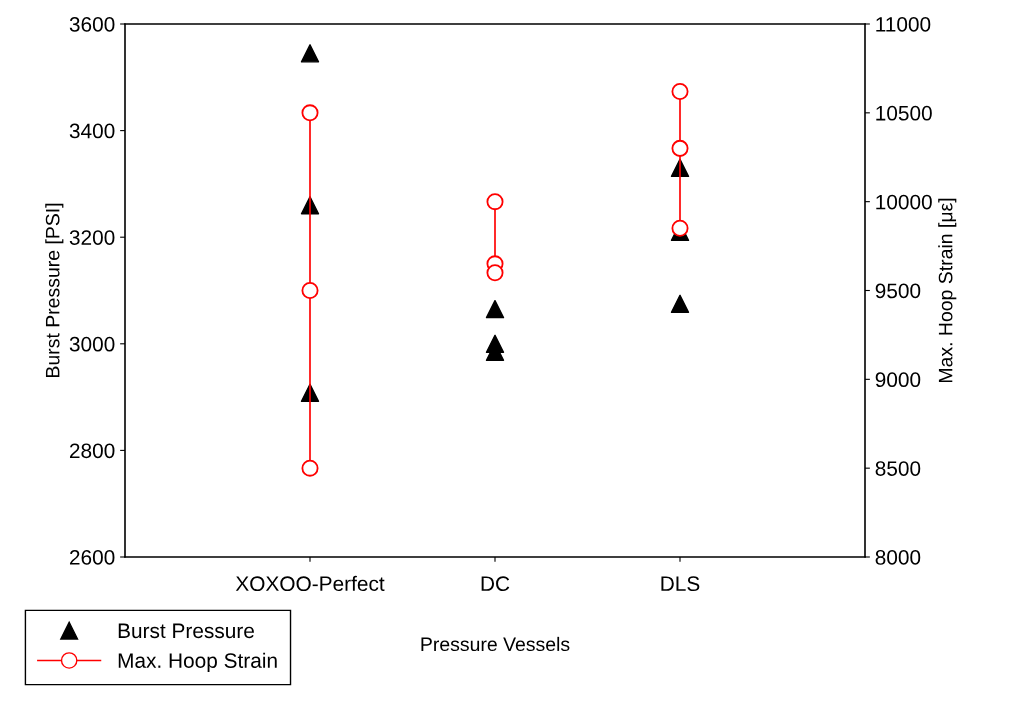 The image size is (1015, 702). Describe the element at coordinates (495, 584) in the screenshot. I see `x-tick-label: DC` at that location.